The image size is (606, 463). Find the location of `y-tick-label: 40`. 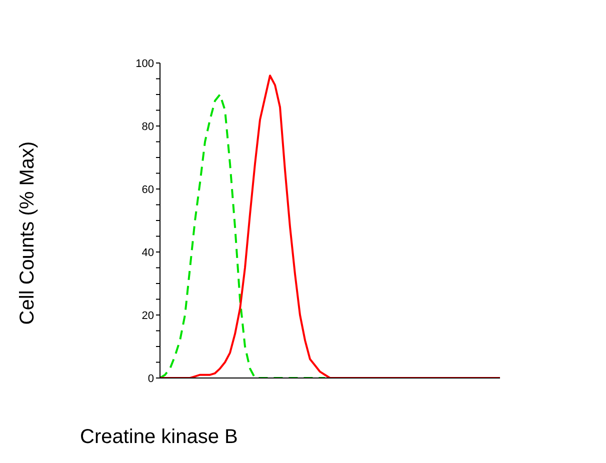

y-tick-label: 40 is located at coordinates (148, 252).